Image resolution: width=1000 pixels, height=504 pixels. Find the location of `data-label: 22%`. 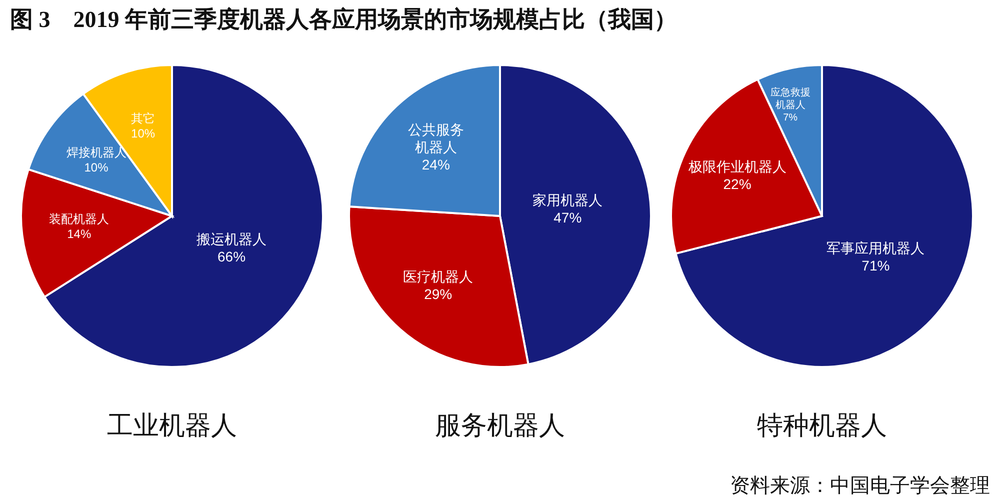

data-label: 22% is located at coordinates (737, 184).